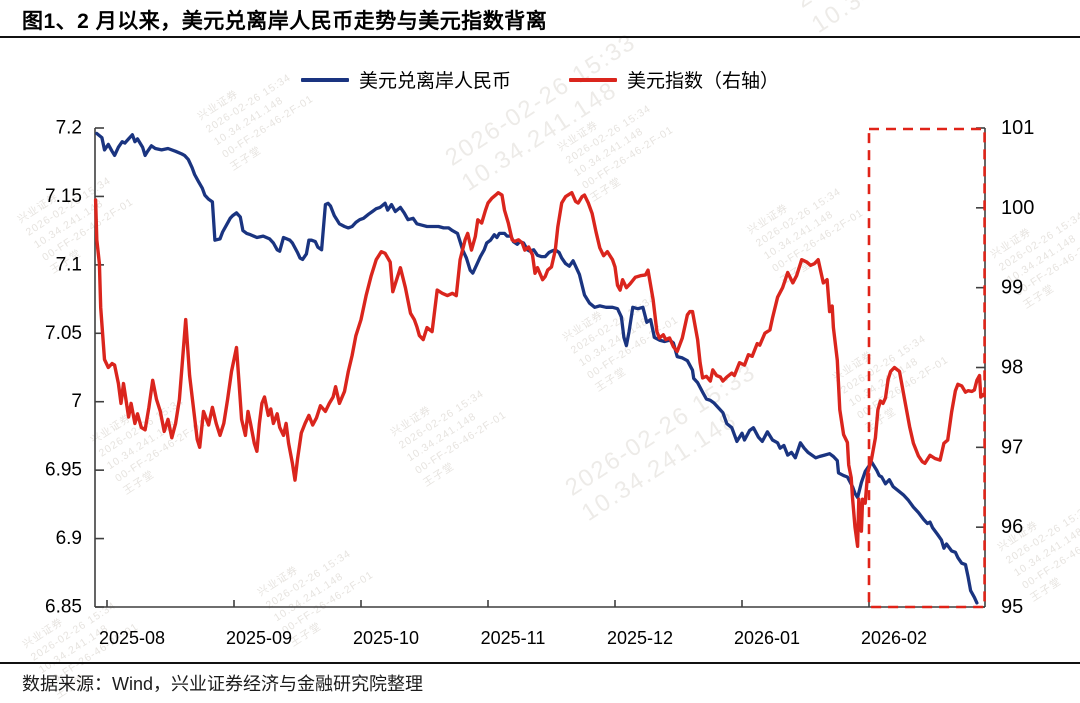 Image resolution: width=1080 pixels, height=703 pixels. What do you see at coordinates (132, 638) in the screenshot?
I see `x-tick-label: 2025-08` at bounding box center [132, 638].